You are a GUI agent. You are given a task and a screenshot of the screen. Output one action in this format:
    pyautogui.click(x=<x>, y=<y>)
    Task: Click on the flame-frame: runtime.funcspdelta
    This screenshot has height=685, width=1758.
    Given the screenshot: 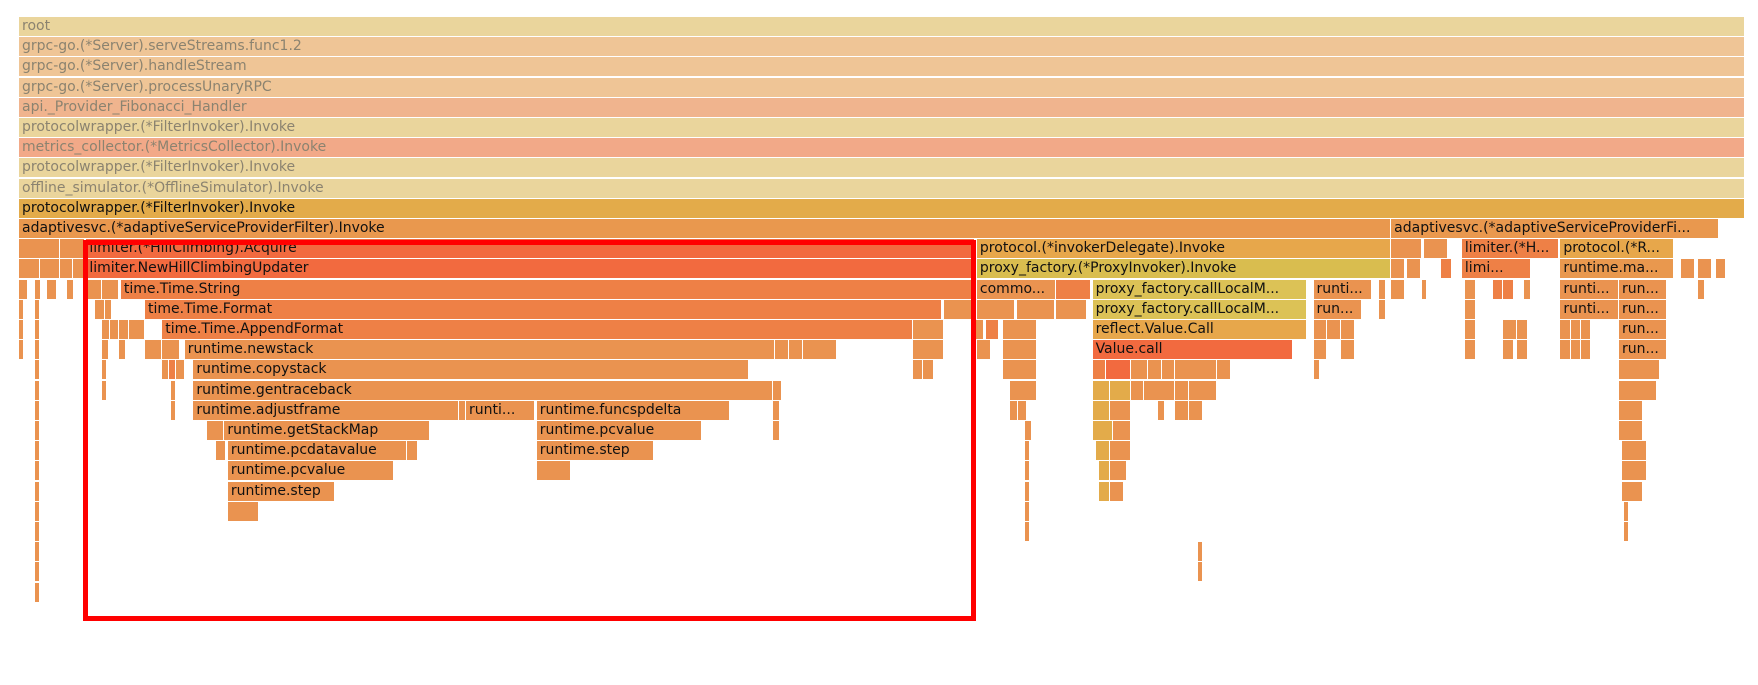 What is the action you would take?
    pyautogui.click(x=633, y=410)
    